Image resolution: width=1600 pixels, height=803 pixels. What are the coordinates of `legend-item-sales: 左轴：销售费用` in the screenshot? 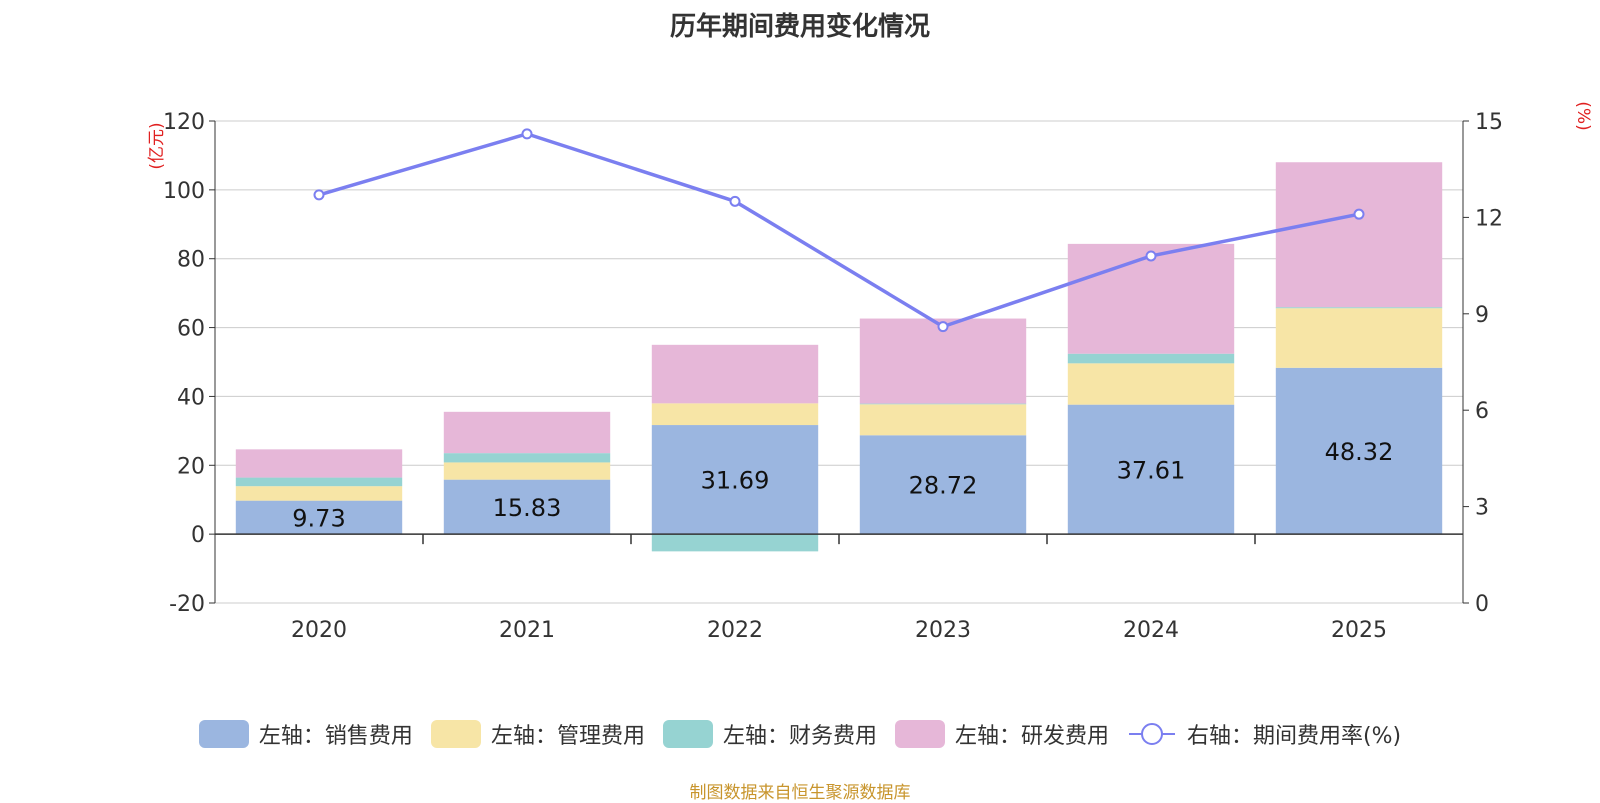 It's located at (305, 734).